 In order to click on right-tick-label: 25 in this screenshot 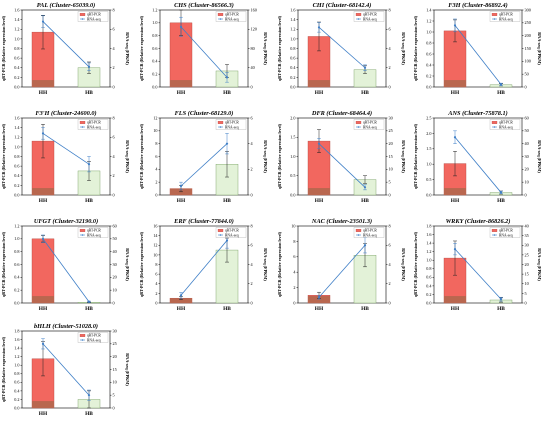, I will do `click(115, 343)`.